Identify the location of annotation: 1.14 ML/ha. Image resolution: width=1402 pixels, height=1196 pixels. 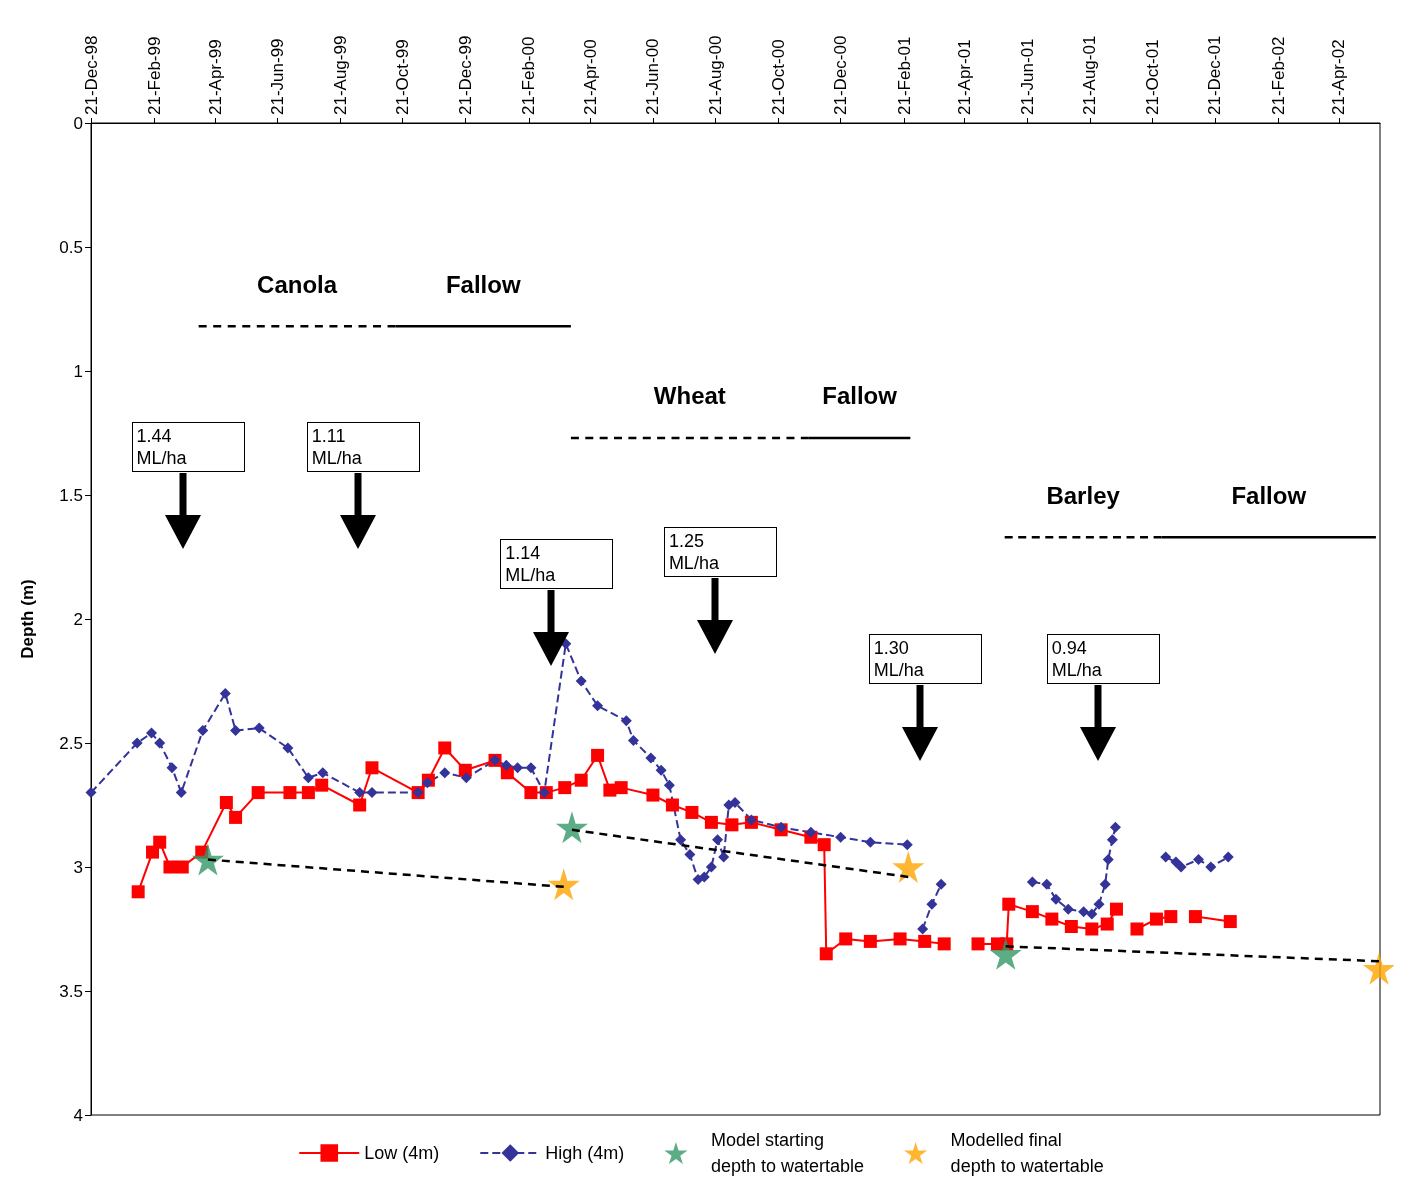
(531, 563).